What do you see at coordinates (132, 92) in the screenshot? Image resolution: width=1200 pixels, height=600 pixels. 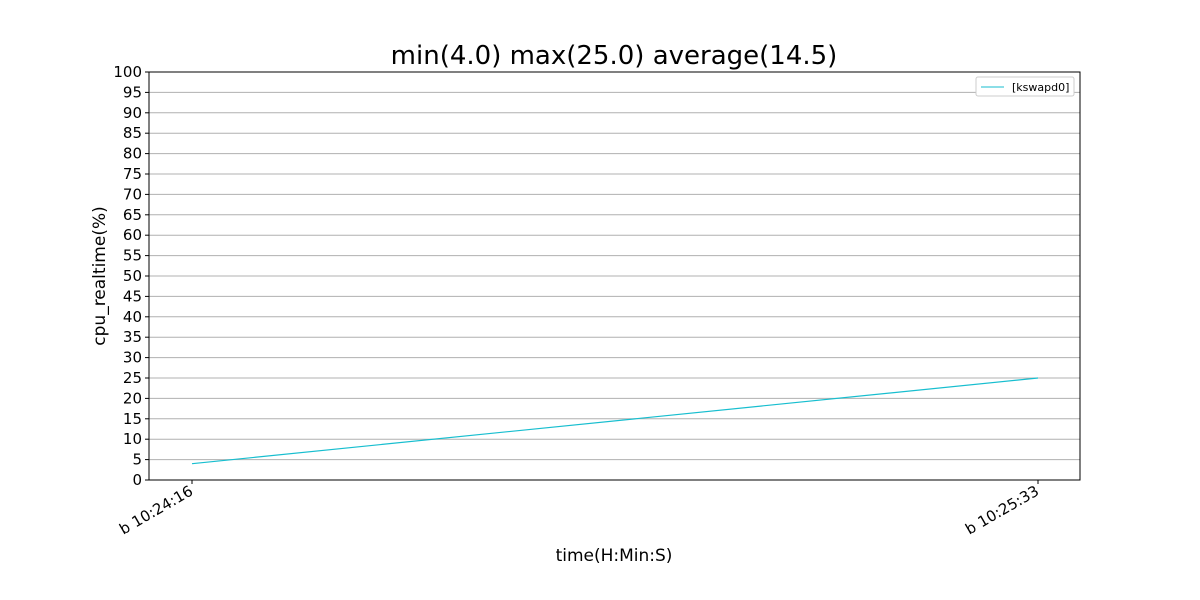 I see `y-tick-label-95: 95` at bounding box center [132, 92].